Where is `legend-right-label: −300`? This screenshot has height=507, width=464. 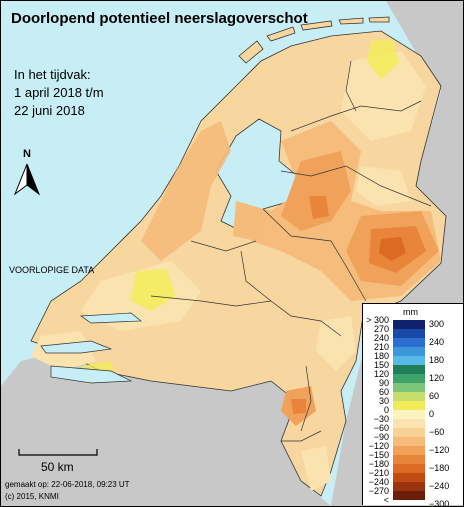 legend-right-label: −300 is located at coordinates (439, 503).